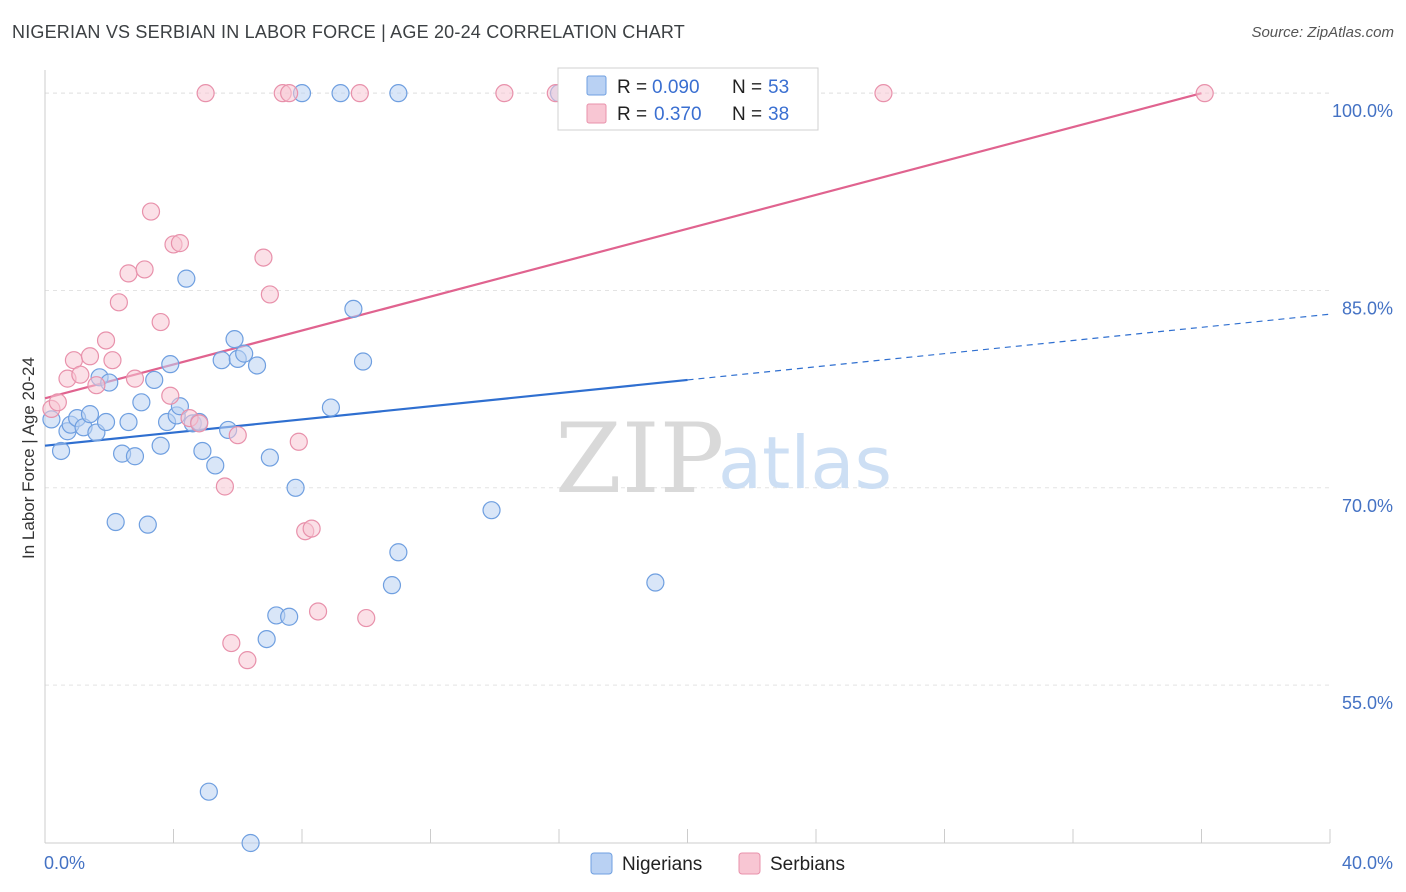 The height and width of the screenshot is (892, 1406). What do you see at coordinates (632, 114) in the screenshot?
I see `legend-r-label-2: R =` at bounding box center [632, 114].